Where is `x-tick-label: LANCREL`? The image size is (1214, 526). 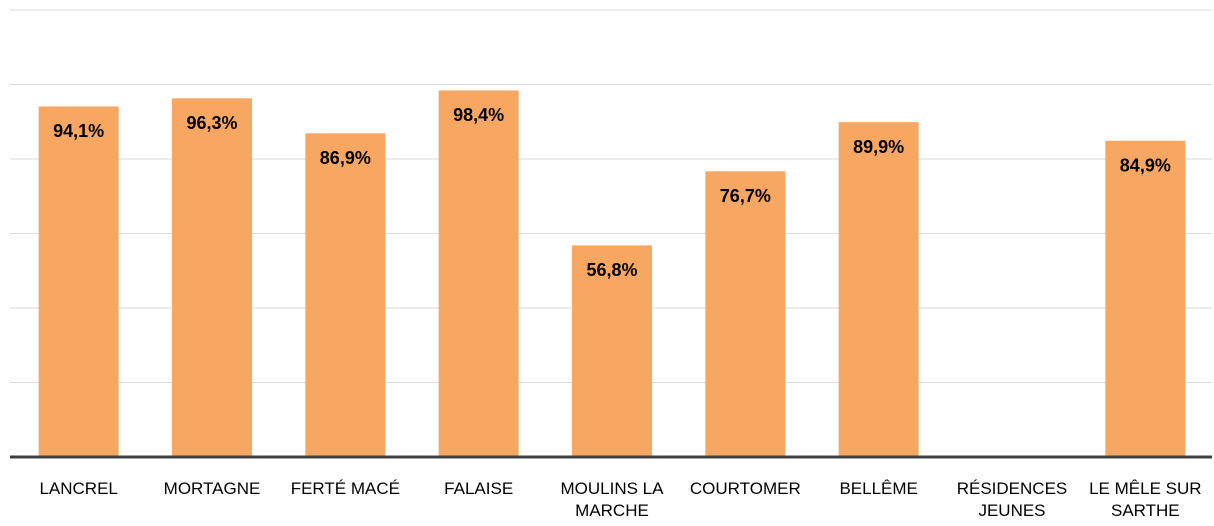
x-tick-label: LANCREL is located at coordinates (78, 488).